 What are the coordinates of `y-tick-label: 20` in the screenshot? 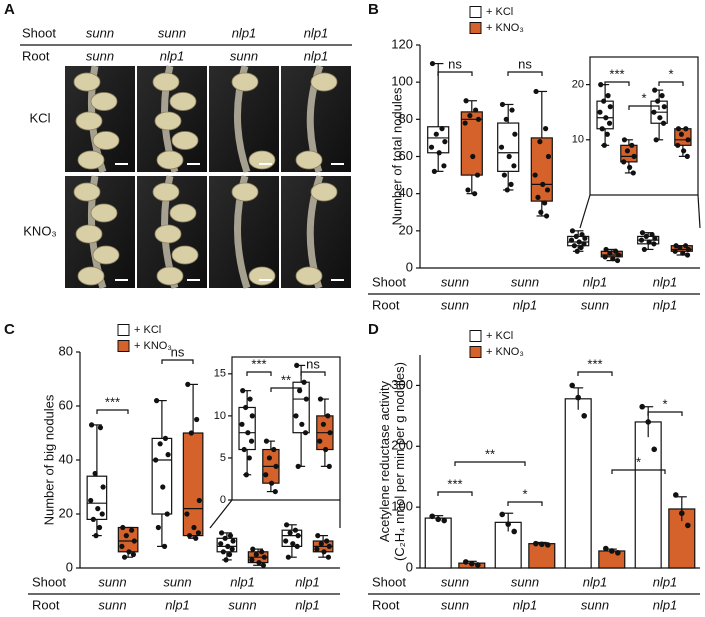 It's located at (406, 229).